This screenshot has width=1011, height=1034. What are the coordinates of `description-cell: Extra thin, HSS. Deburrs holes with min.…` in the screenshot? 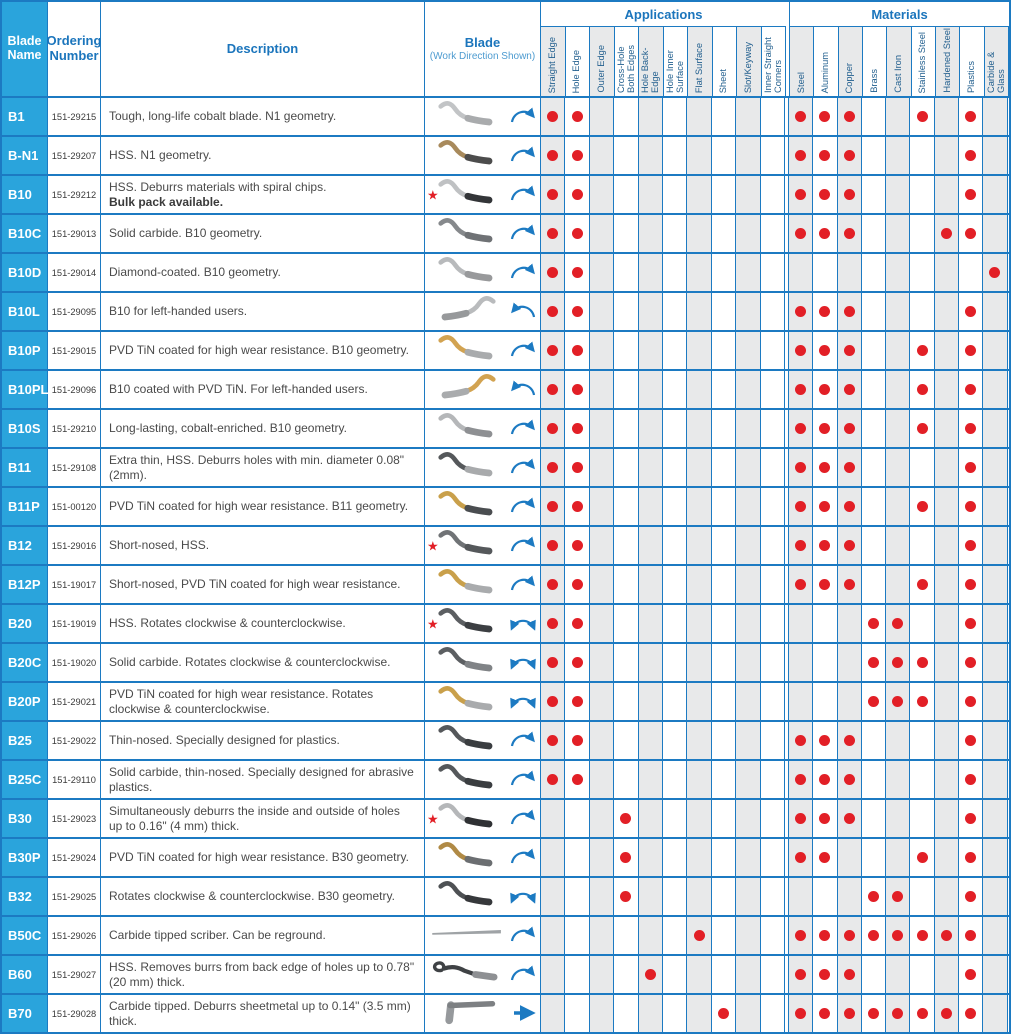 It's located at (263, 467).